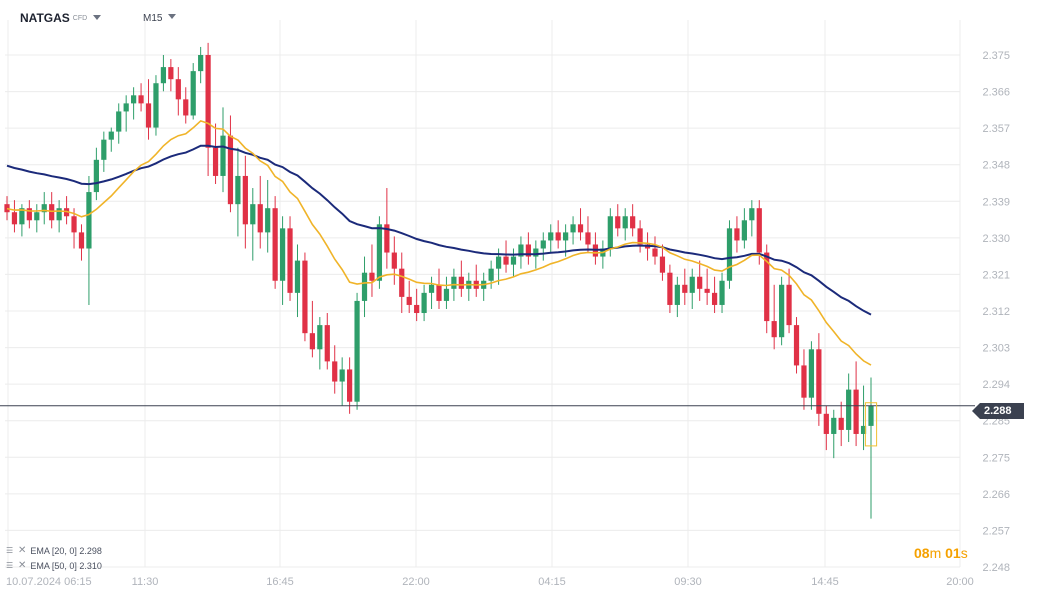  Describe the element at coordinates (996, 495) in the screenshot. I see `price-tick-label: 2.266` at that location.